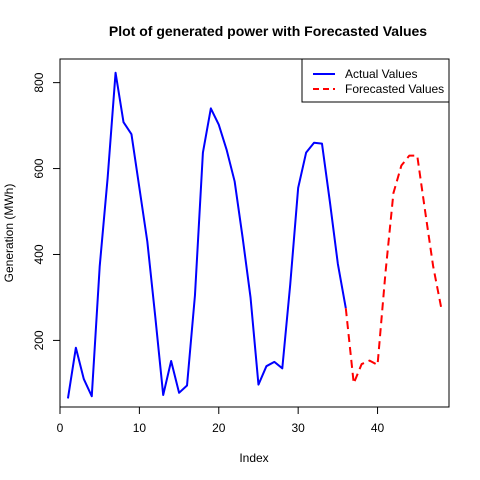 This screenshot has height=480, width=480. I want to click on y-axis-label: Generation (MWh), so click(9, 233).